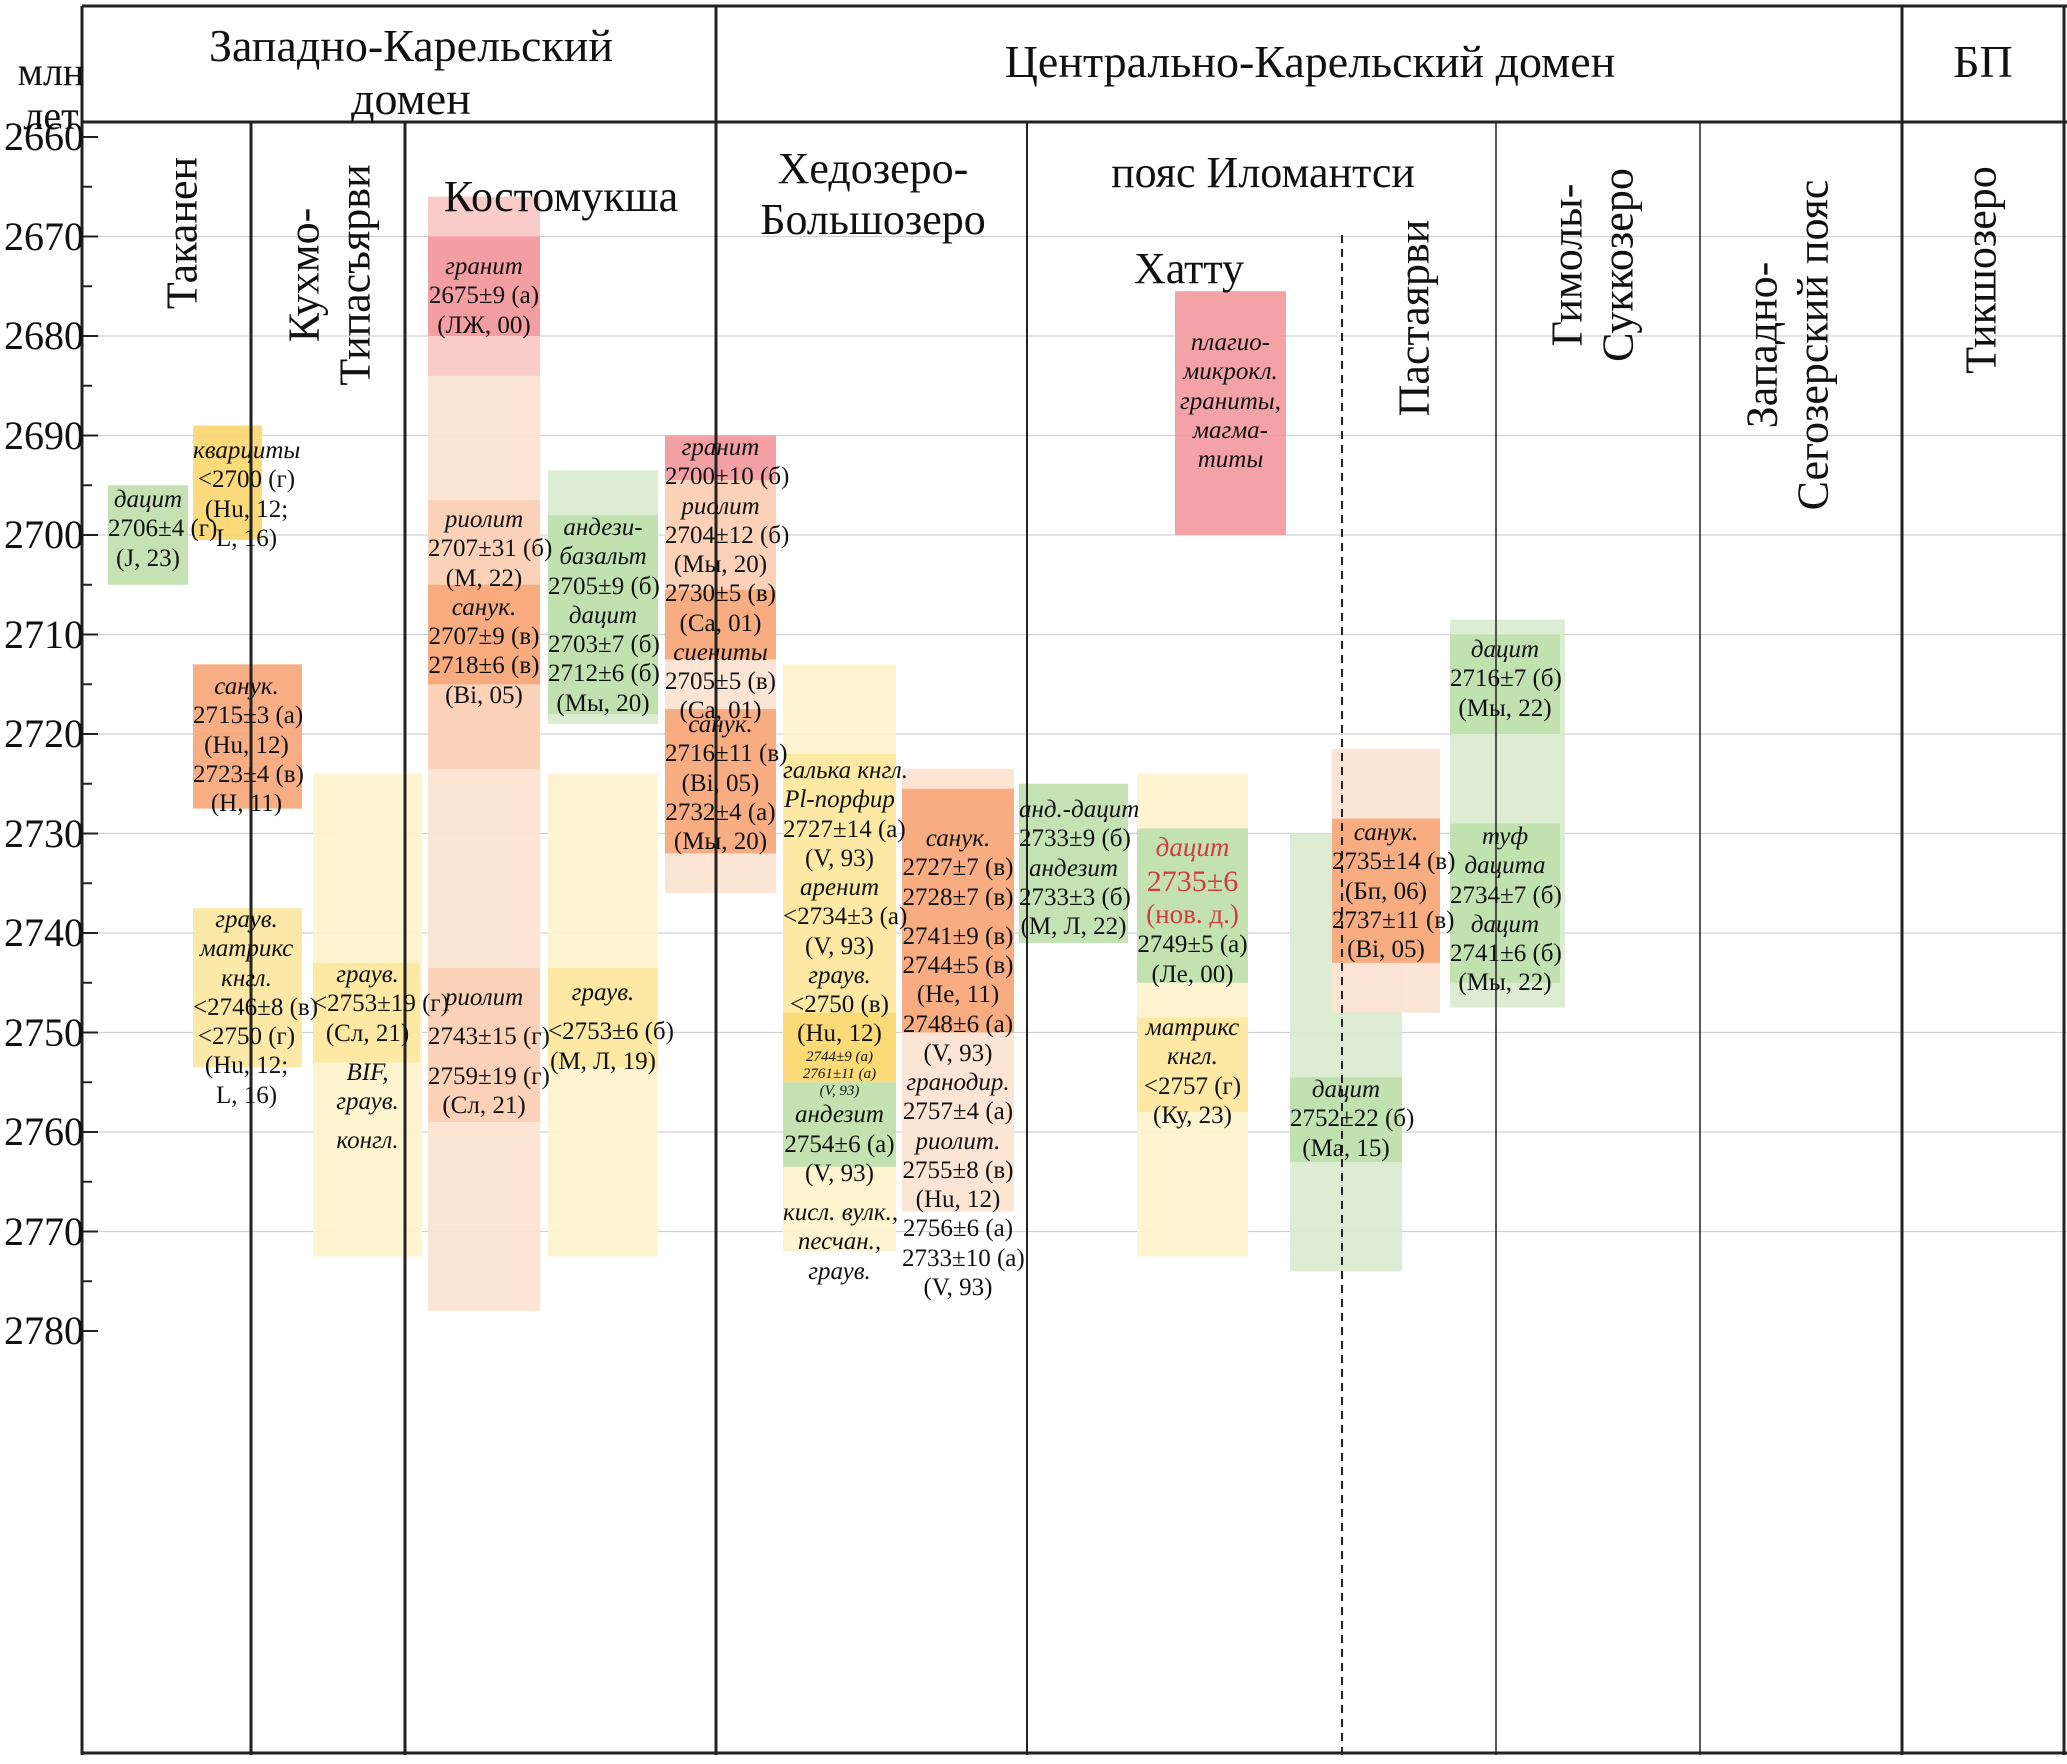 The image size is (2067, 1764). Describe the element at coordinates (604, 586) in the screenshot. I see `age-label: 2705±9 (б)` at that location.